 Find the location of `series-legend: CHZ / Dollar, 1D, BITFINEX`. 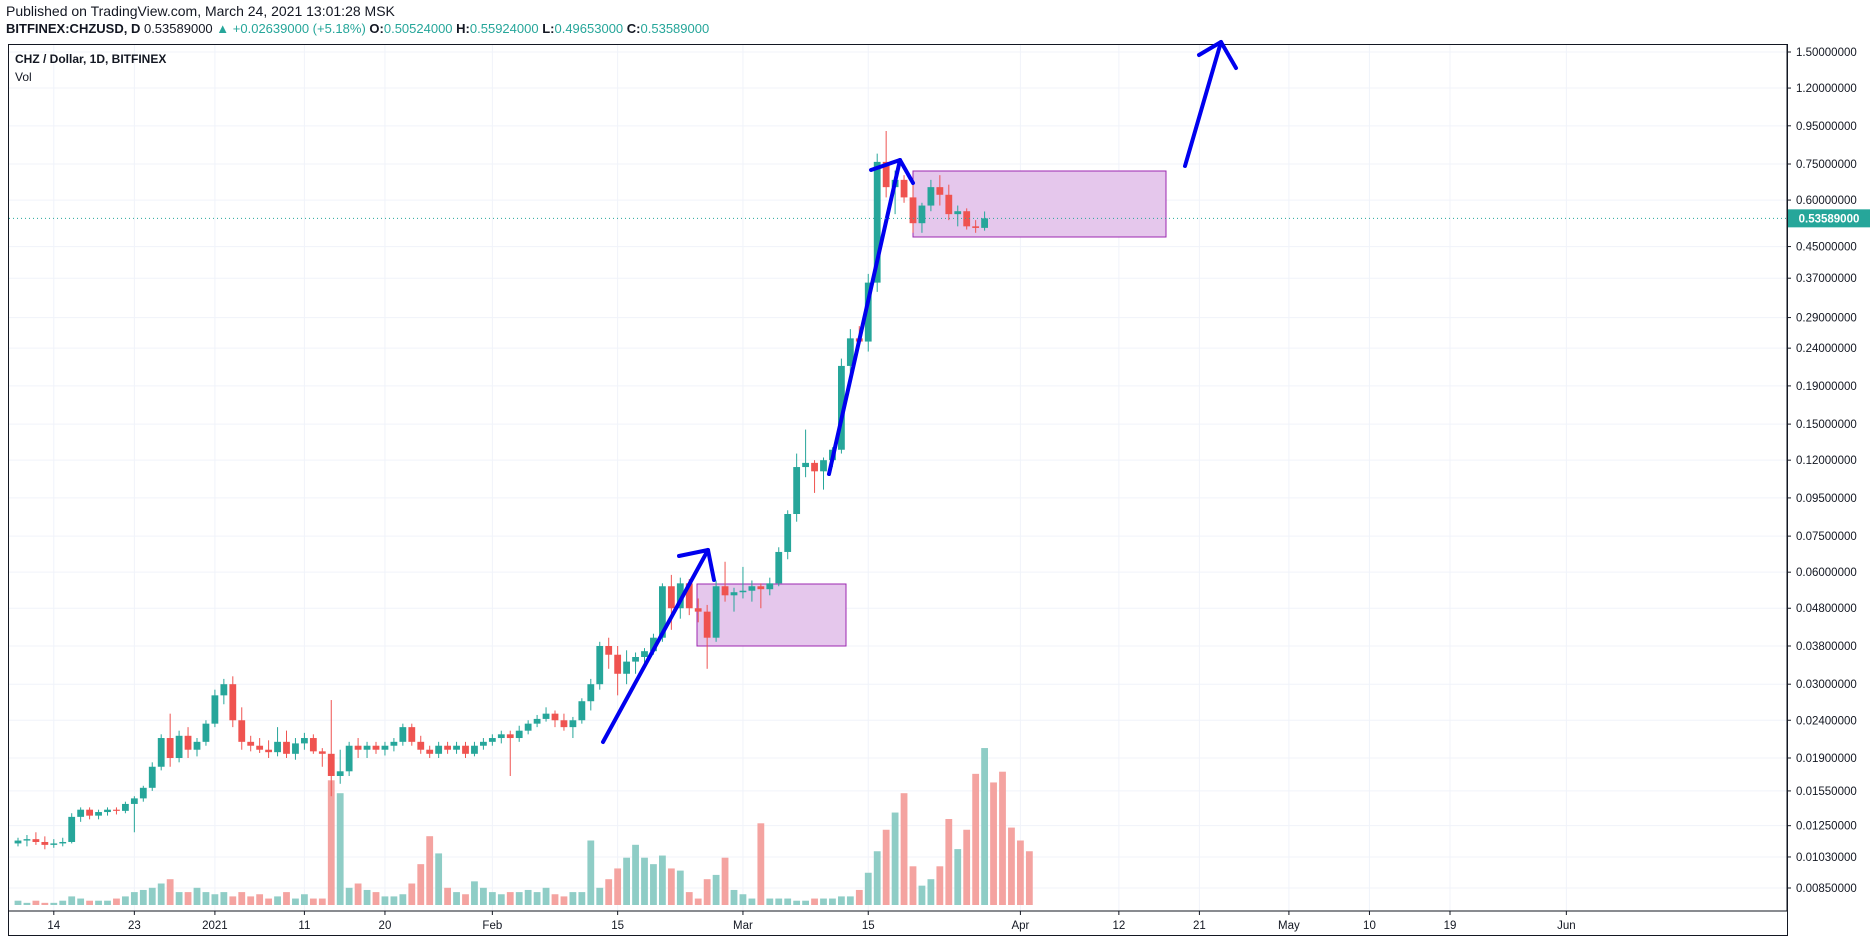

series-legend: CHZ / Dollar, 1D, BITFINEX is located at coordinates (91, 59).